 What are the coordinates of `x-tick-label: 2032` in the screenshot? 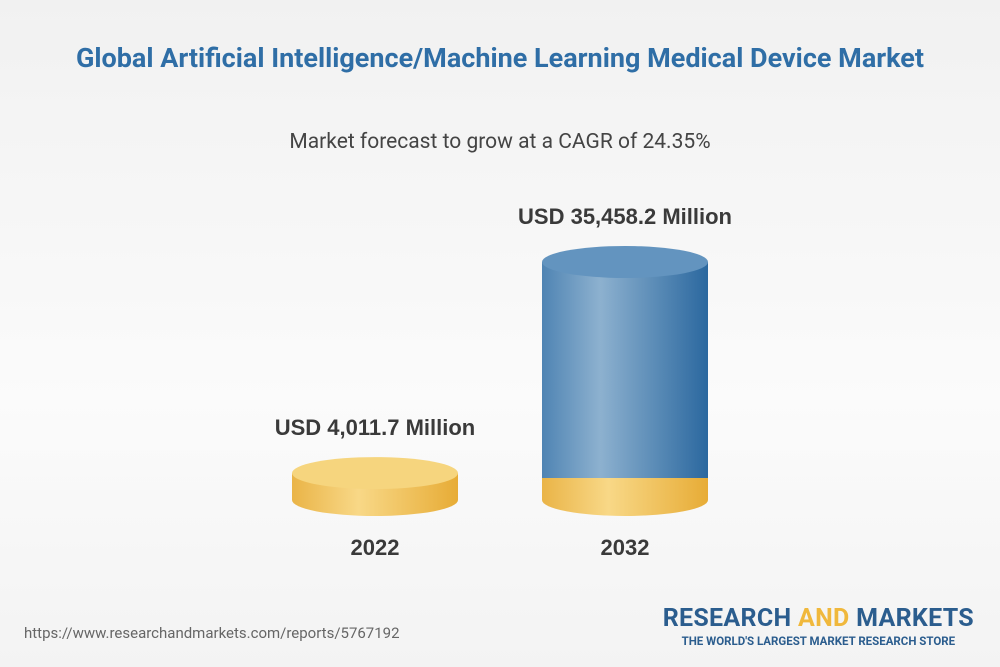 It's located at (625, 547).